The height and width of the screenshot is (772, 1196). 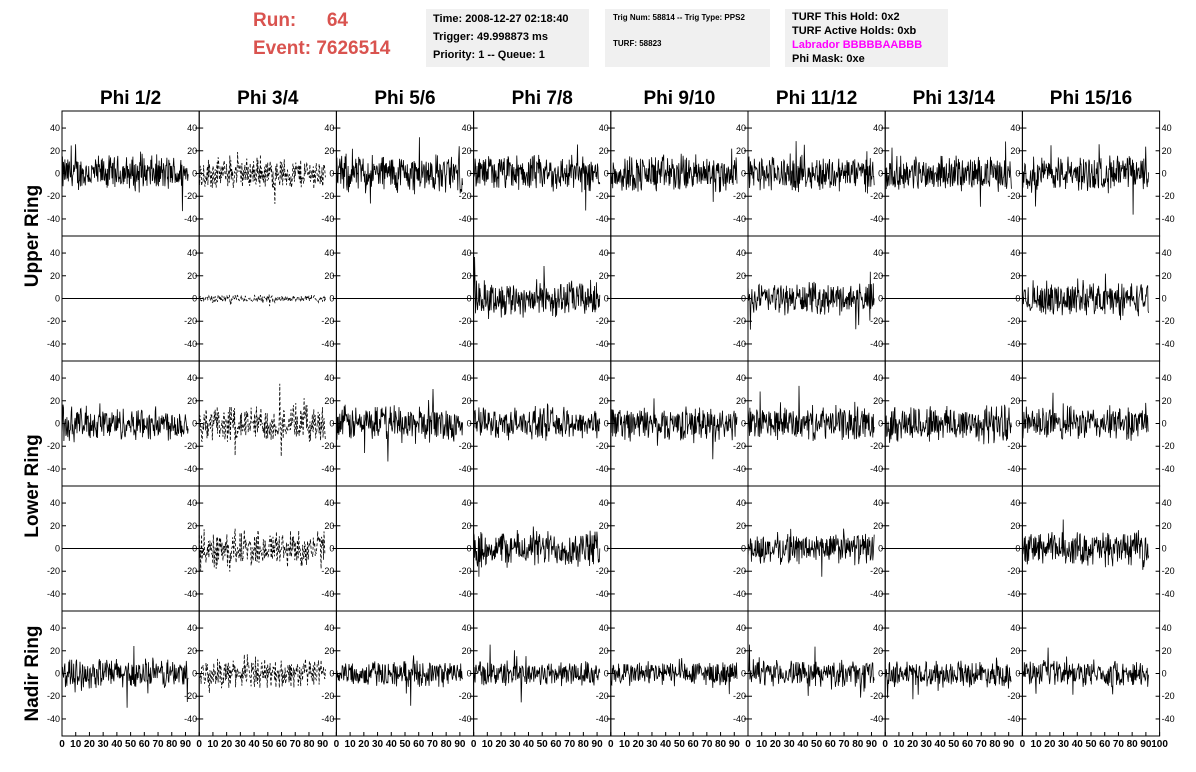 I want to click on turf-hold-line: TURF This Hold: 0x2, so click(x=846, y=17).